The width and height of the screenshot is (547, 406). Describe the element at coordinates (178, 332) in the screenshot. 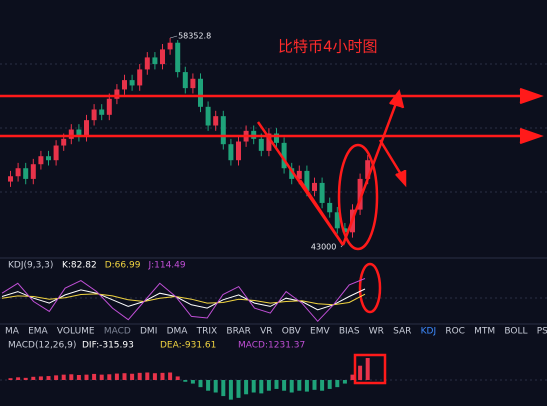

I see `indicator-tab: DMA` at that location.